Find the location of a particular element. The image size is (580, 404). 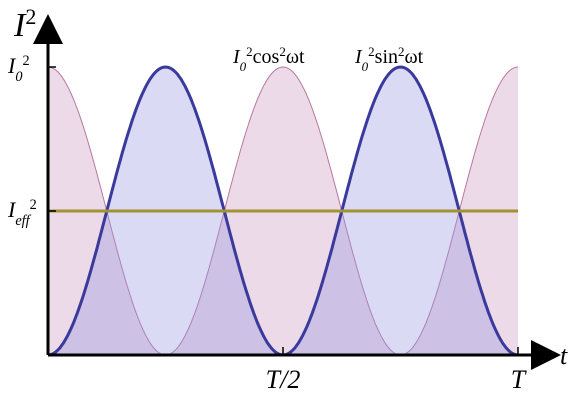

label: I02cos2ωt is located at coordinates (268, 59).